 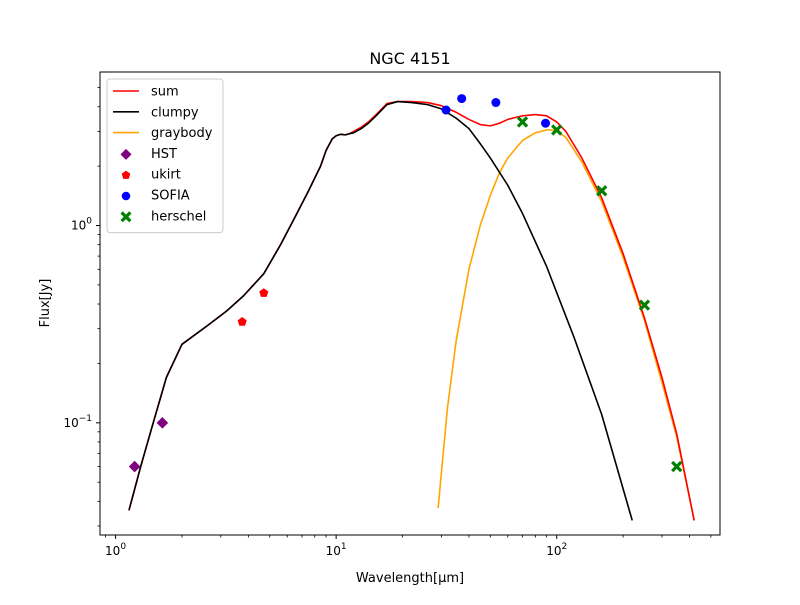 I want to click on legend-label-graybody: graybody, so click(x=182, y=133).